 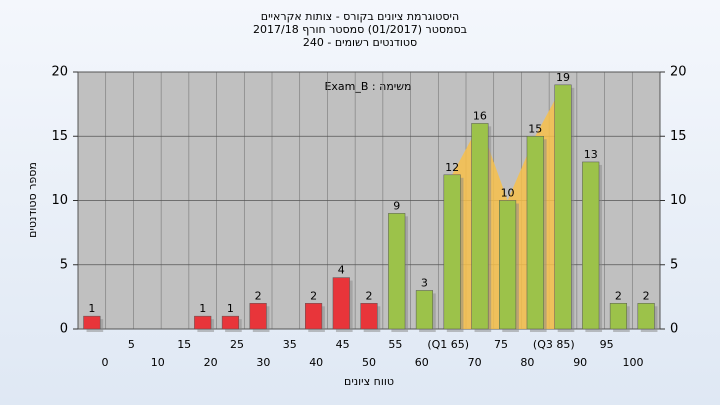 What do you see at coordinates (316, 362) in the screenshot?
I see `x-tick-label: 40` at bounding box center [316, 362].